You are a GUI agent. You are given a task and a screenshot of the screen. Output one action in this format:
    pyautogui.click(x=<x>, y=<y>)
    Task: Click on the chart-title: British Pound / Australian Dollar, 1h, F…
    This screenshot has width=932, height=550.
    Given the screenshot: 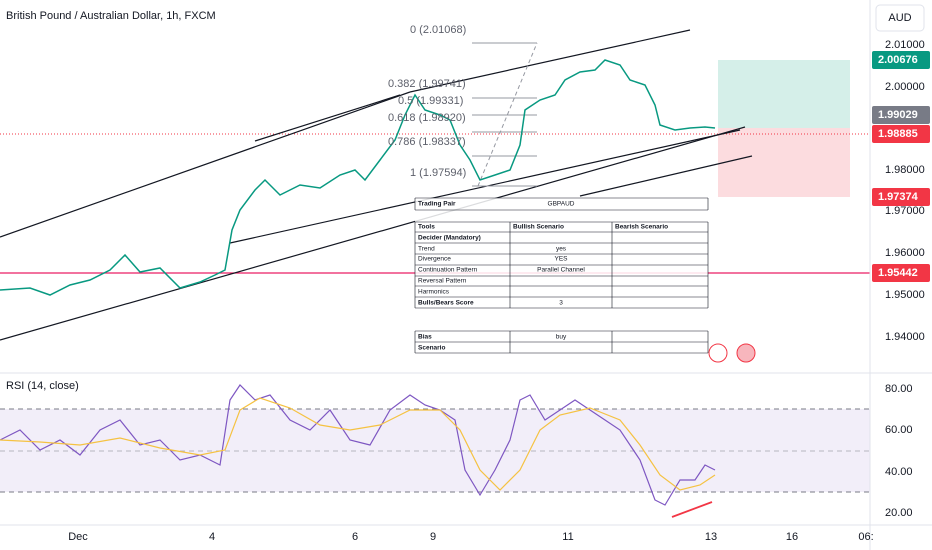 What is the action you would take?
    pyautogui.click(x=111, y=16)
    